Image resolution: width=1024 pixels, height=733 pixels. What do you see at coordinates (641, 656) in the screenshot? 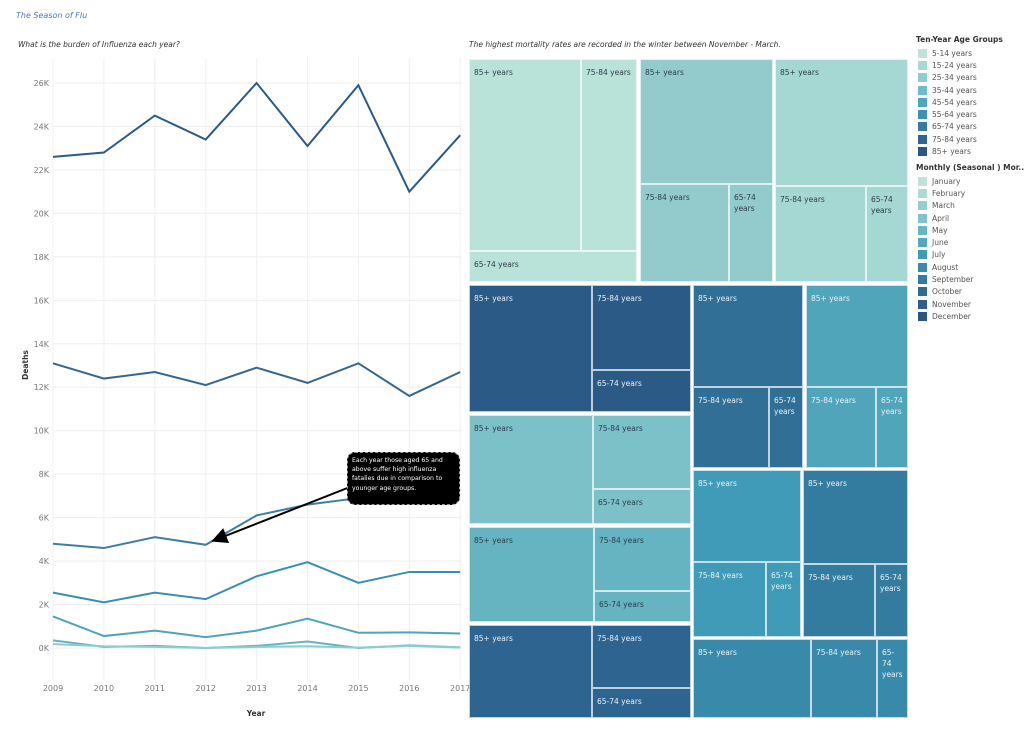
I see `treemap-cell-november: 75-84 years` at bounding box center [641, 656].